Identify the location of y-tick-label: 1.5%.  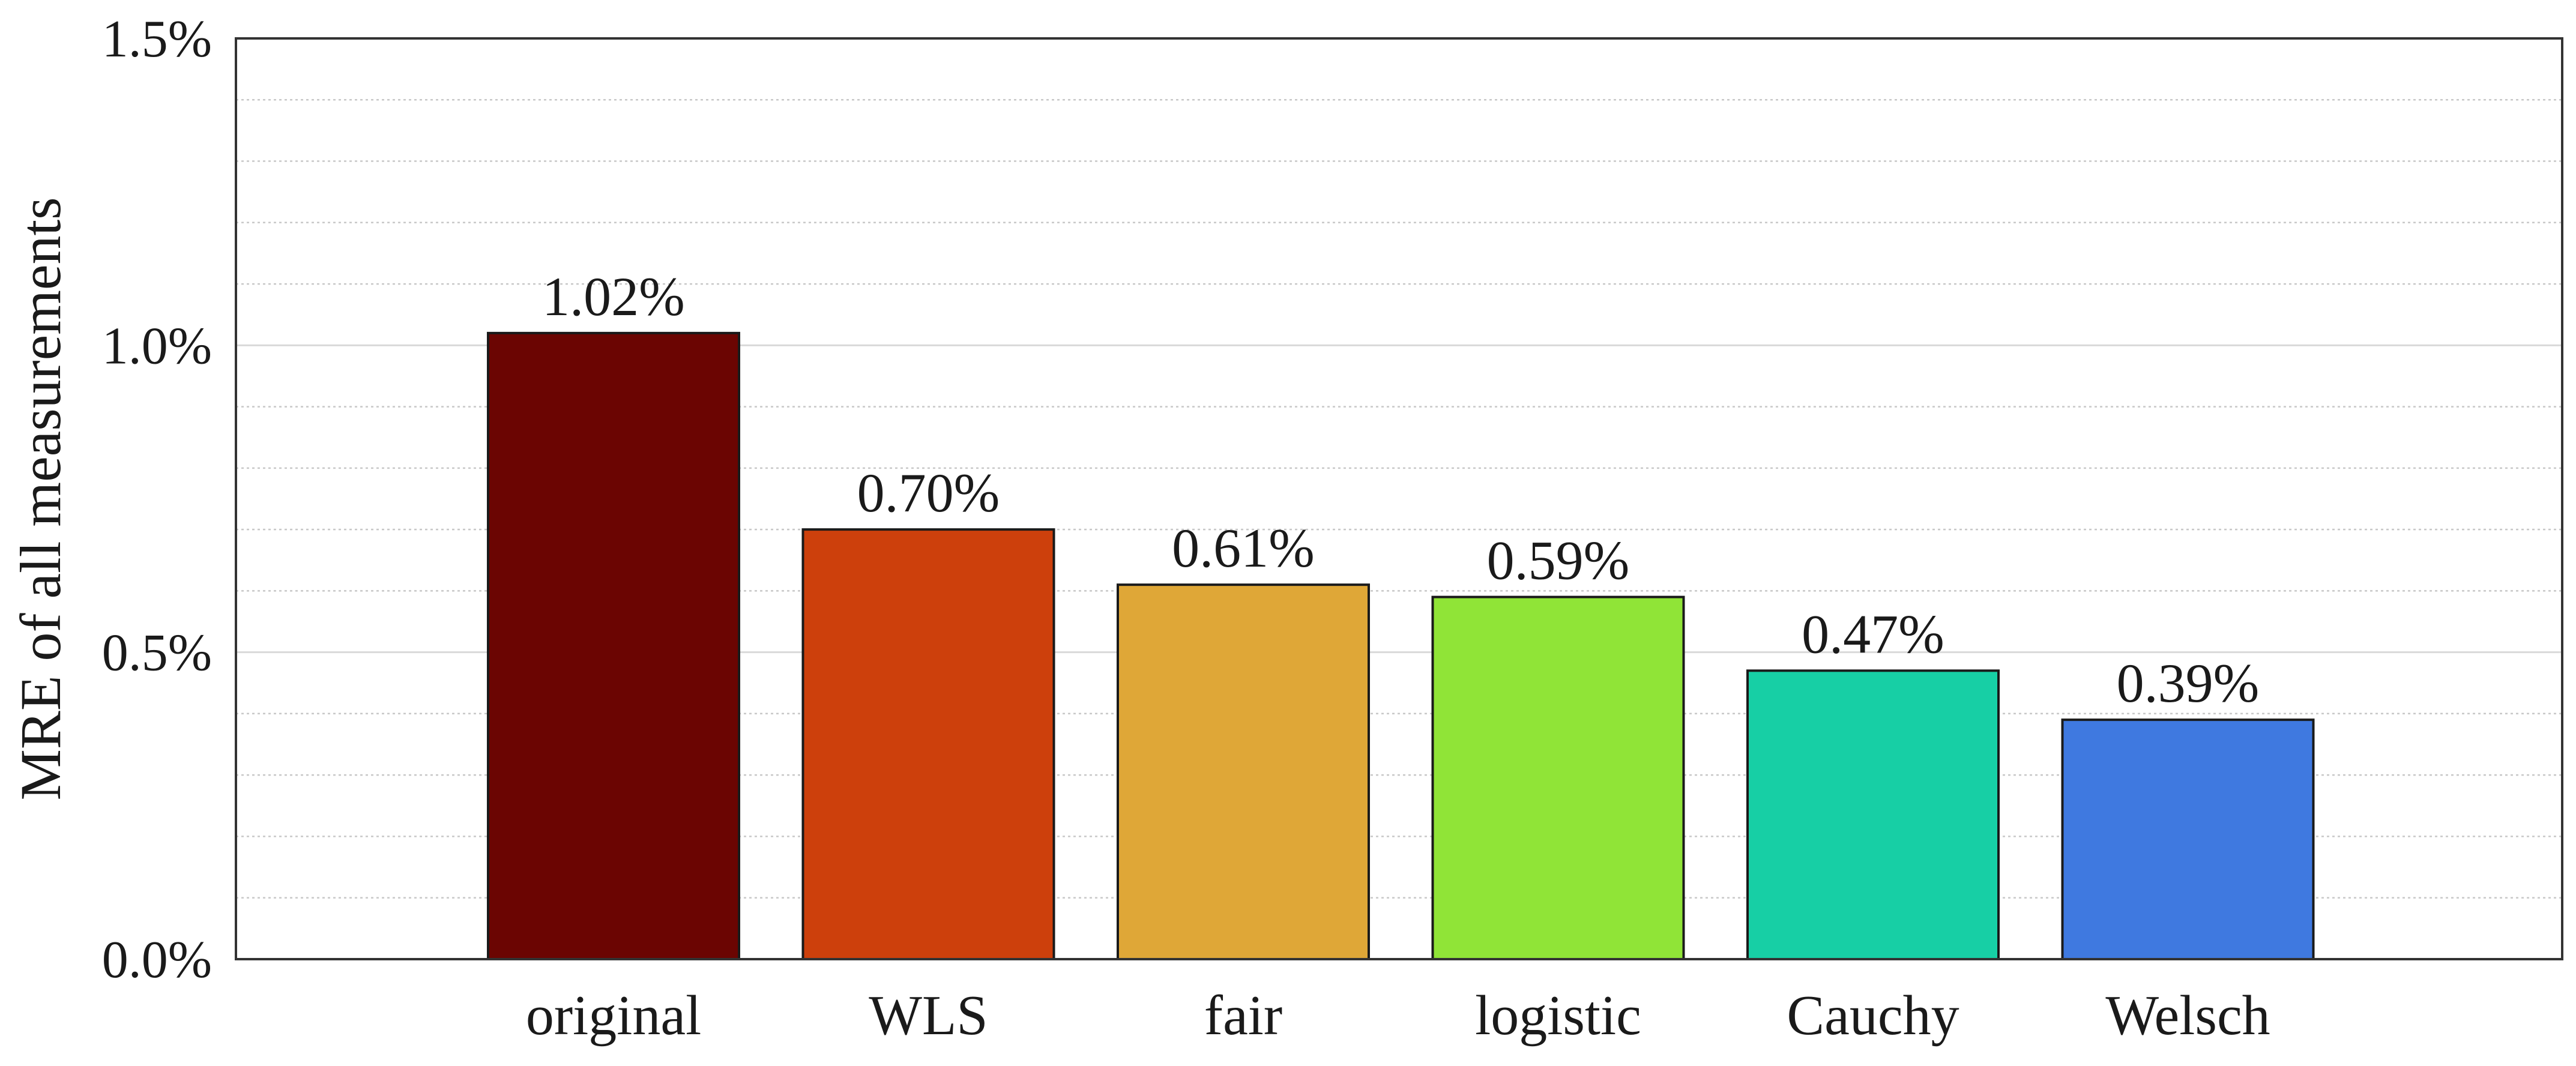
(157, 39).